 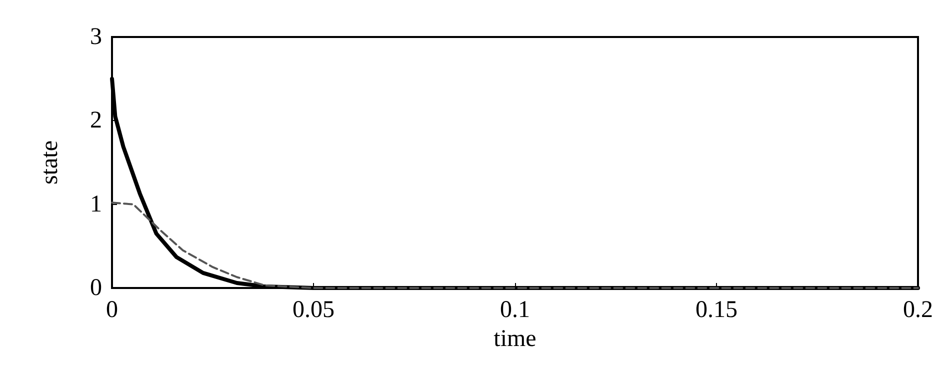 I want to click on y-tick-label: 3, so click(x=96, y=37).